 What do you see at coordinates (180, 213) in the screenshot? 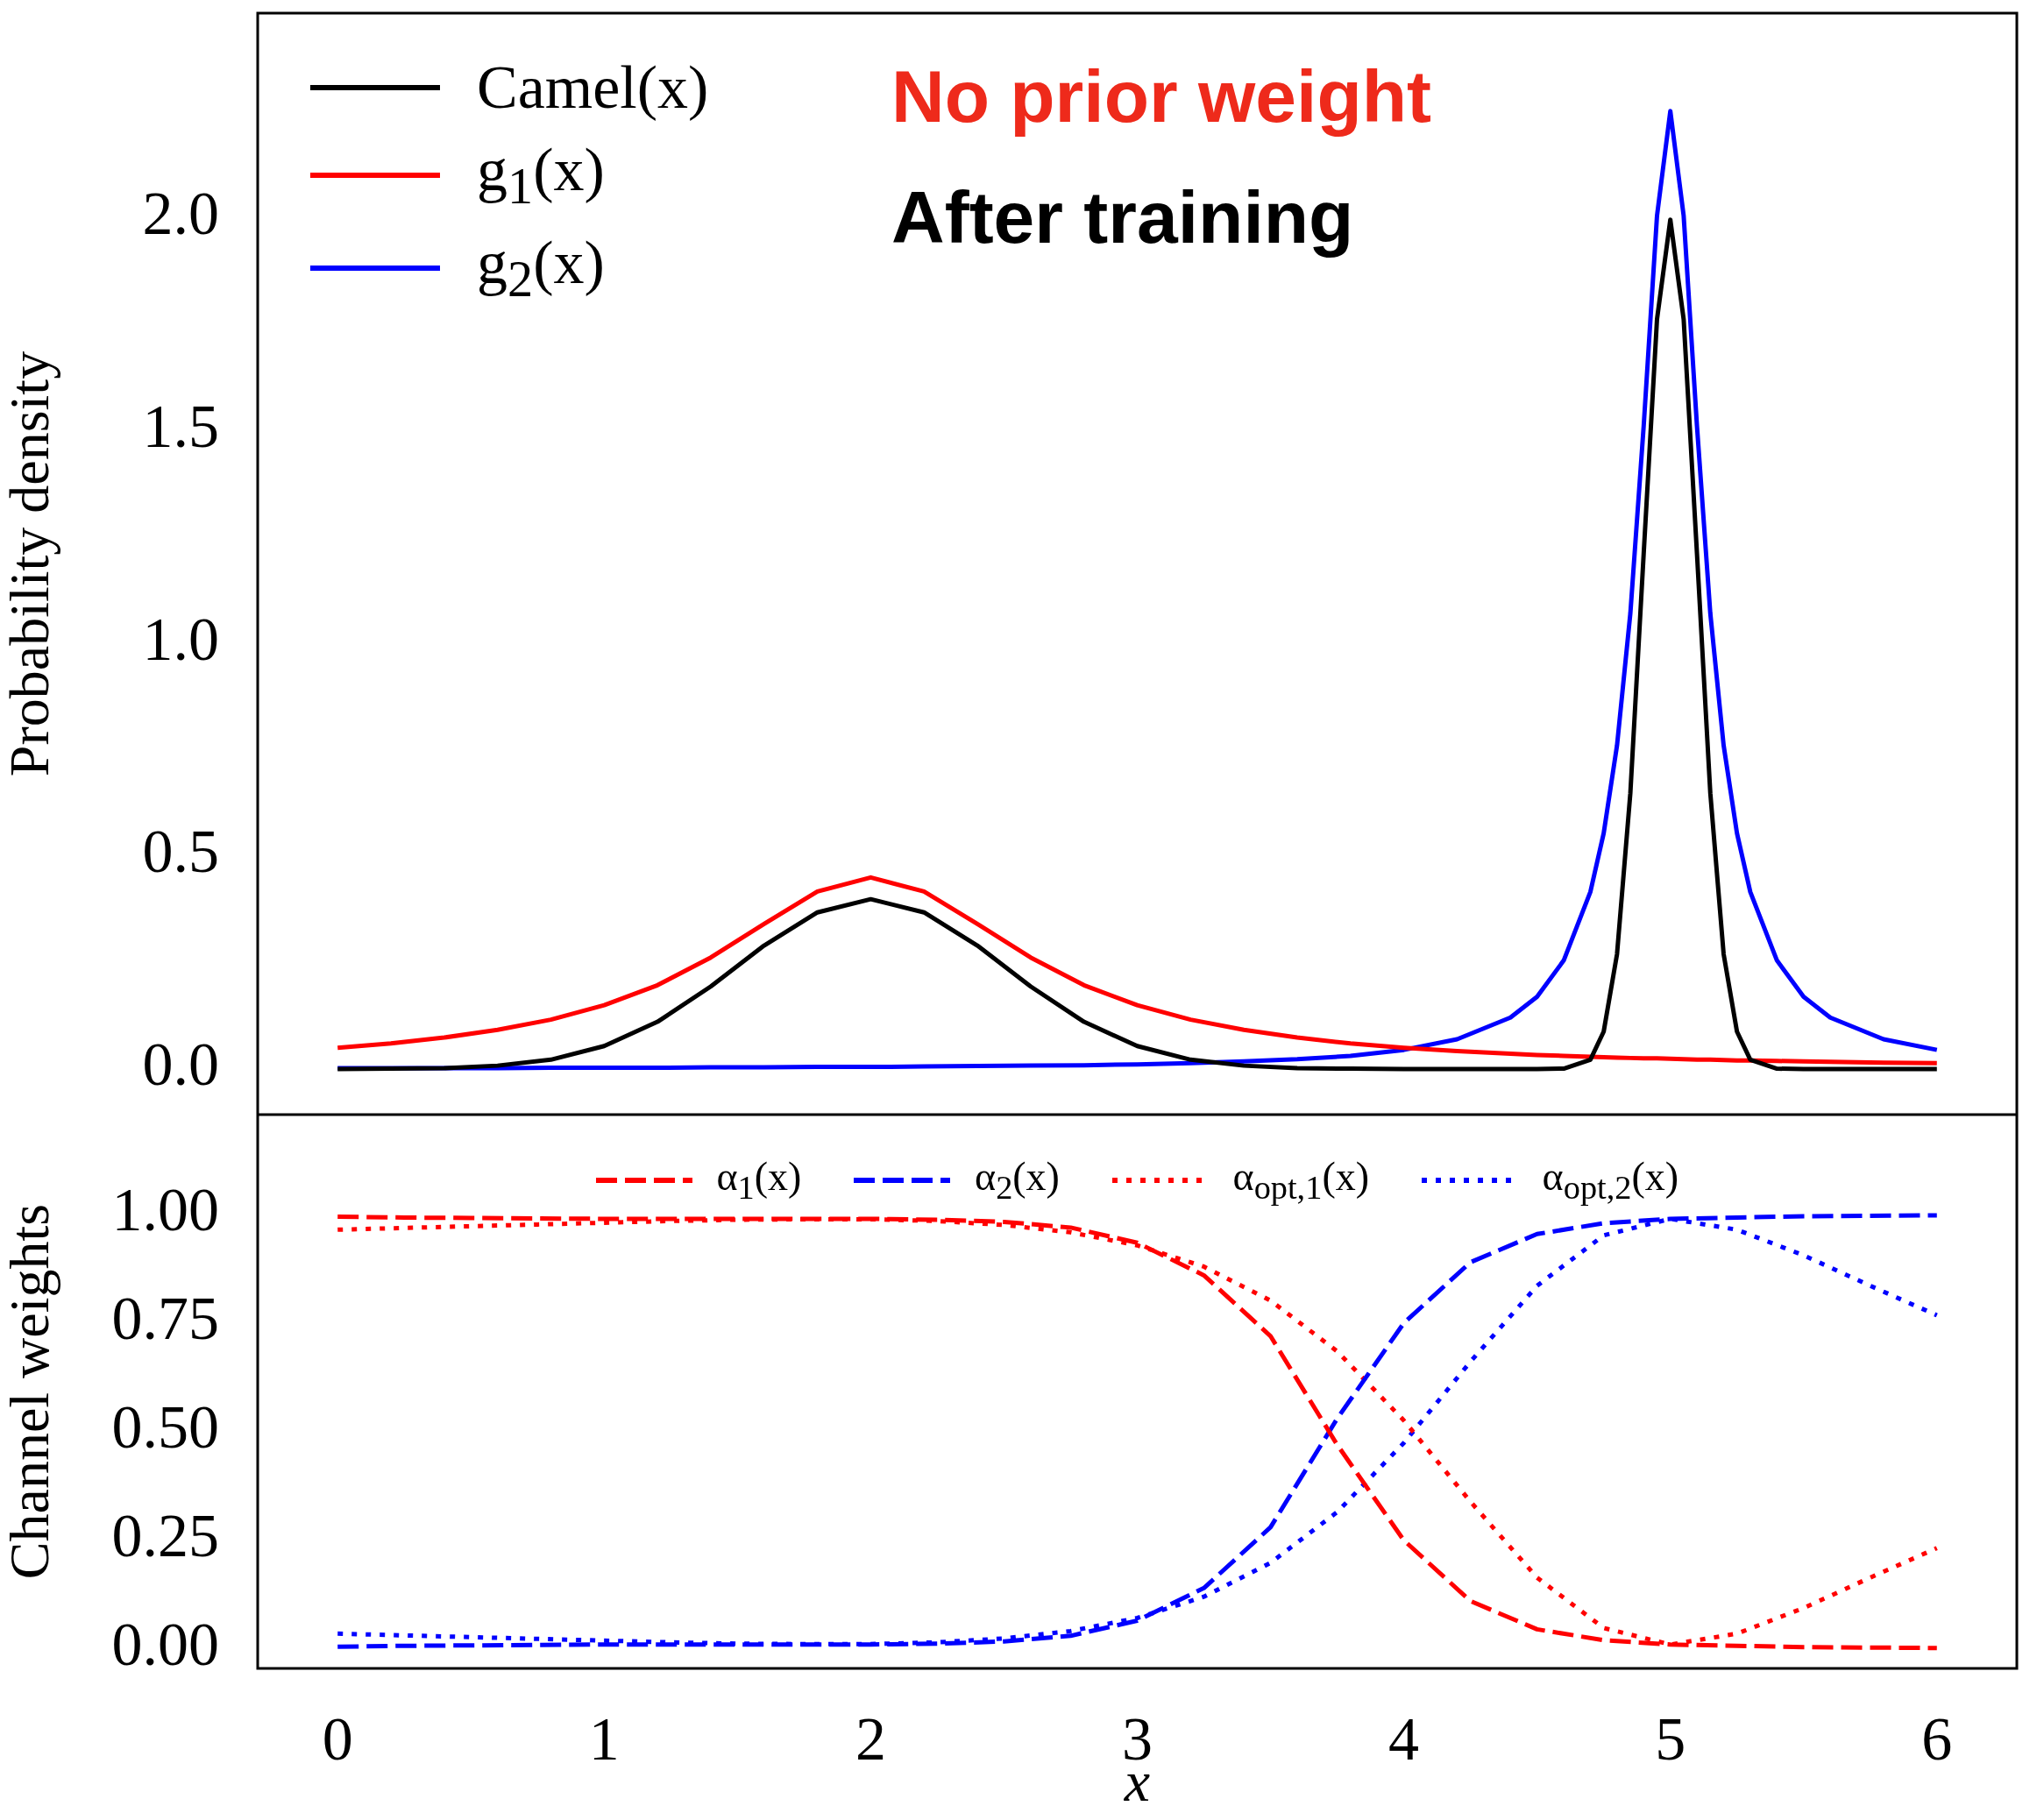
I see `y-tick-label: 2.0` at bounding box center [180, 213].